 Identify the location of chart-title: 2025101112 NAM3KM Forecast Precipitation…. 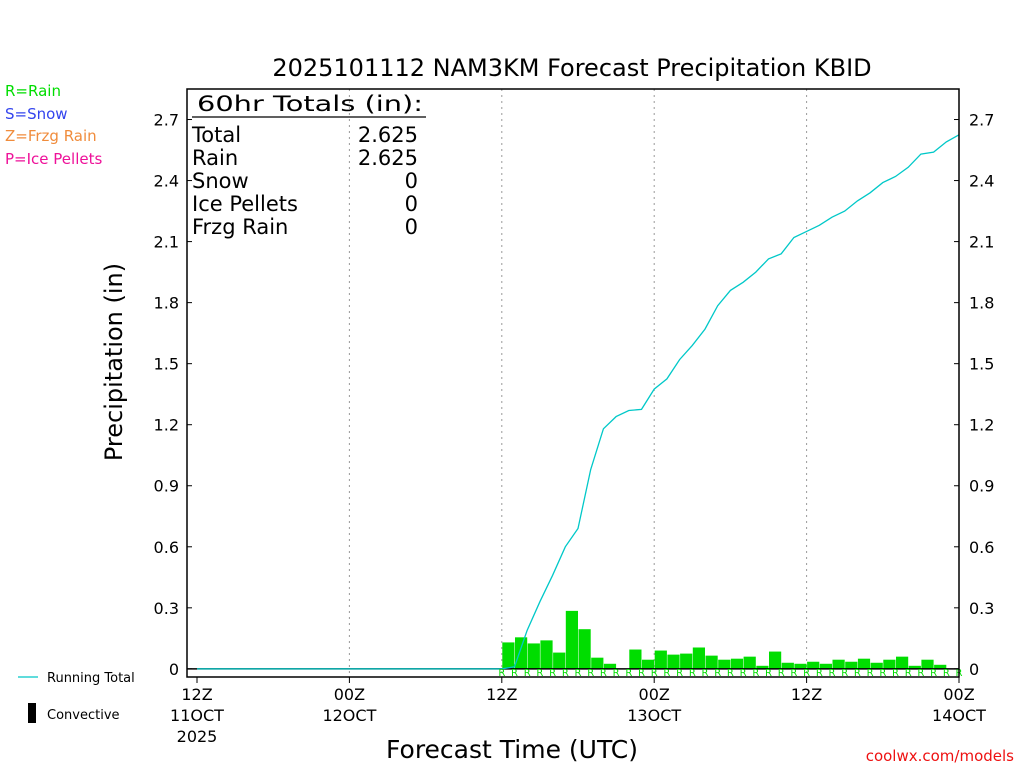
(571, 68).